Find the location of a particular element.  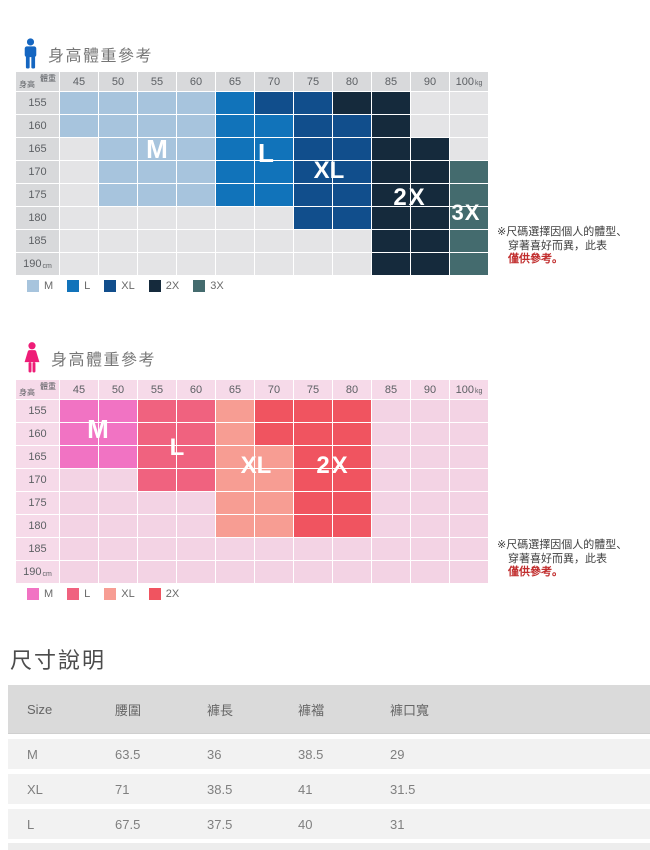

table-cell: 29 is located at coordinates (397, 754).